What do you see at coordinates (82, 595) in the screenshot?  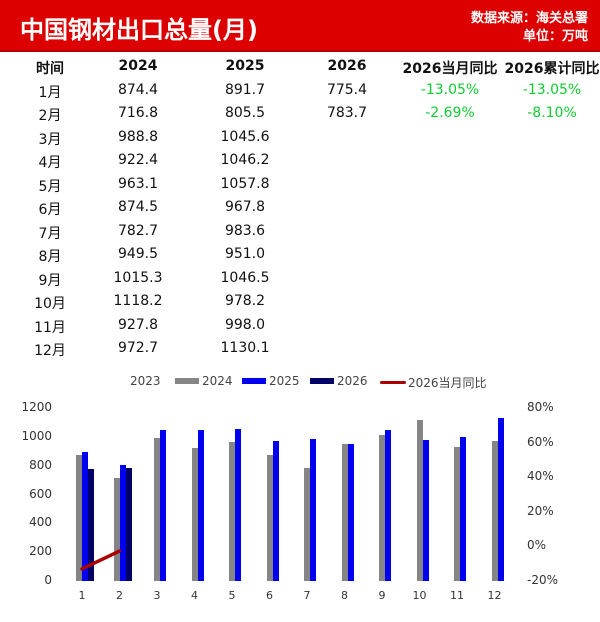 I see `x-axis-tick: 1` at bounding box center [82, 595].